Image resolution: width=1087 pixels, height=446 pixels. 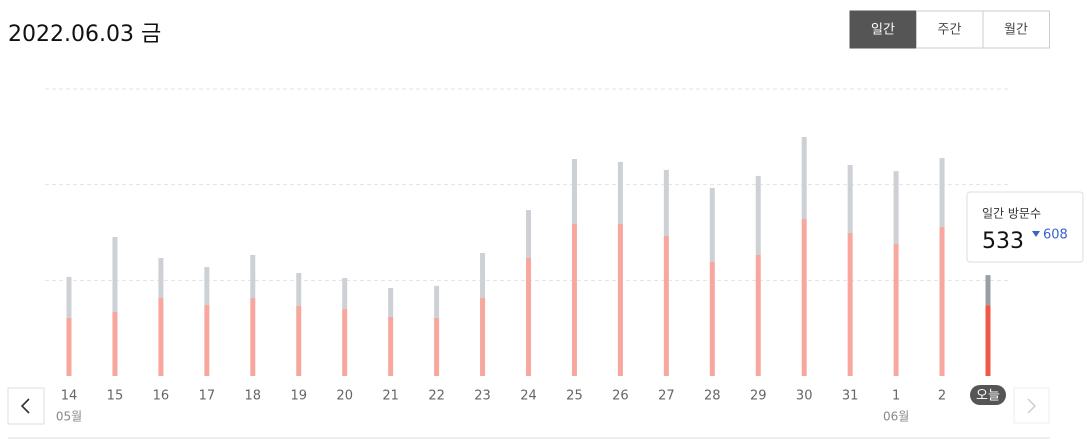 I want to click on x-tick-label: 30, so click(x=804, y=396).